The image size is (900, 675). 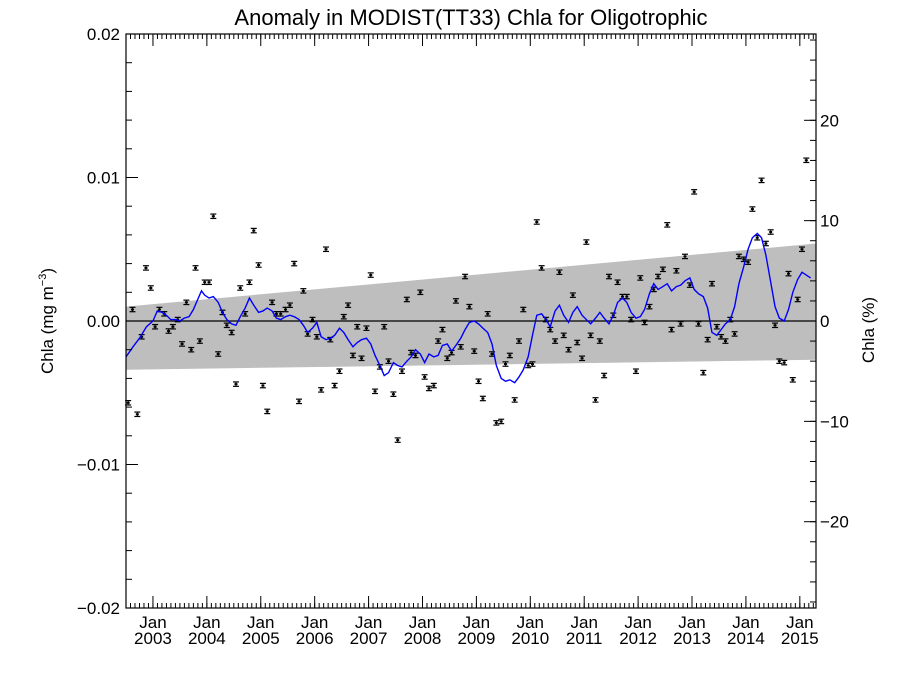 I want to click on x-tick-year-label: 2003, so click(x=153, y=638).